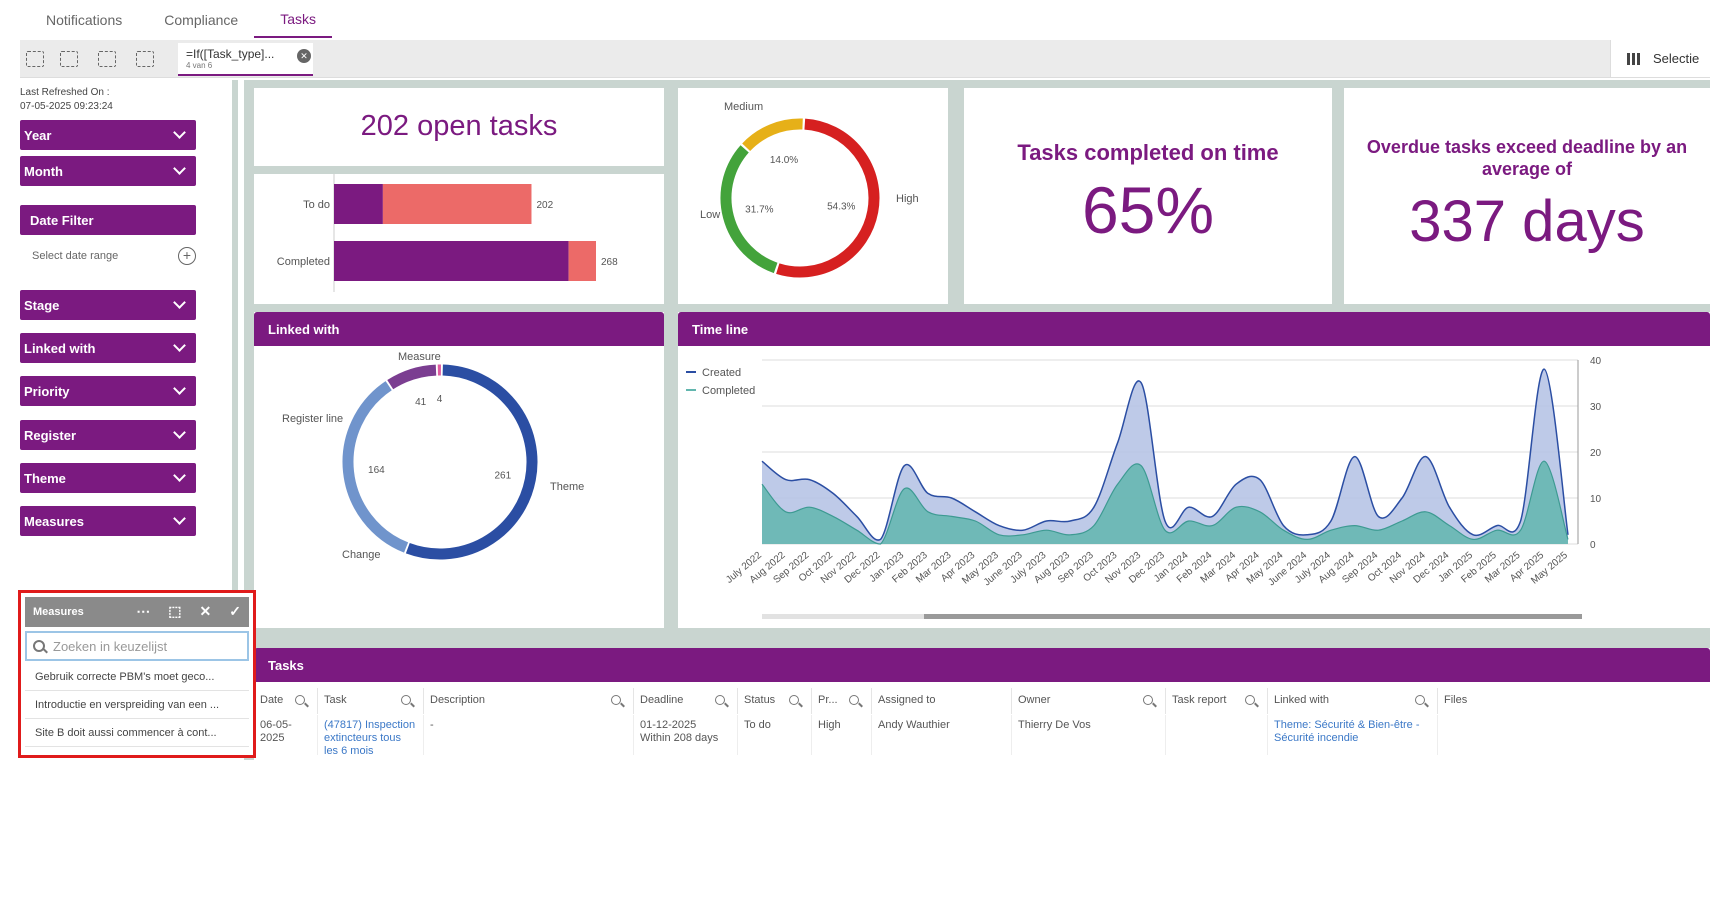 This screenshot has width=1725, height=912. Describe the element at coordinates (69, 59) in the screenshot. I see `step-back-icon` at that location.